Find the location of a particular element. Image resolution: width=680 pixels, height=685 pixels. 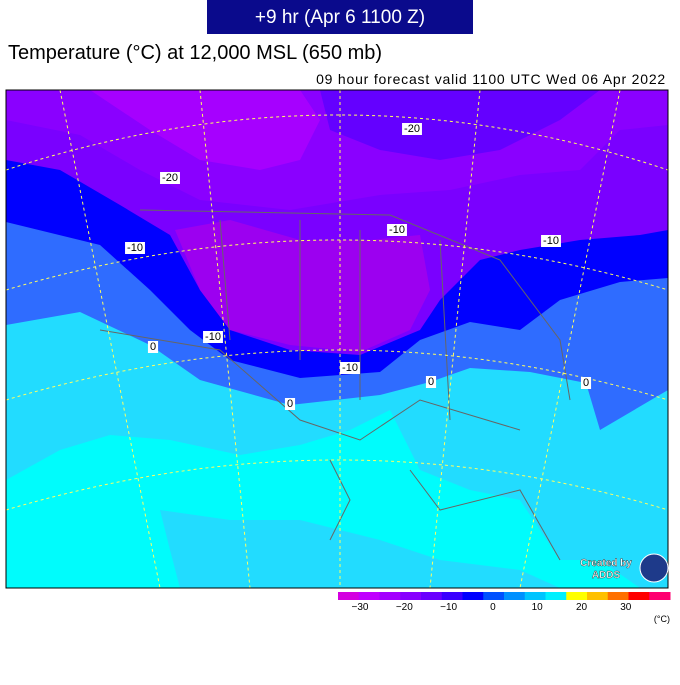

badge: +9 hr (Apr 6 1100 Z) is located at coordinates (340, 17).